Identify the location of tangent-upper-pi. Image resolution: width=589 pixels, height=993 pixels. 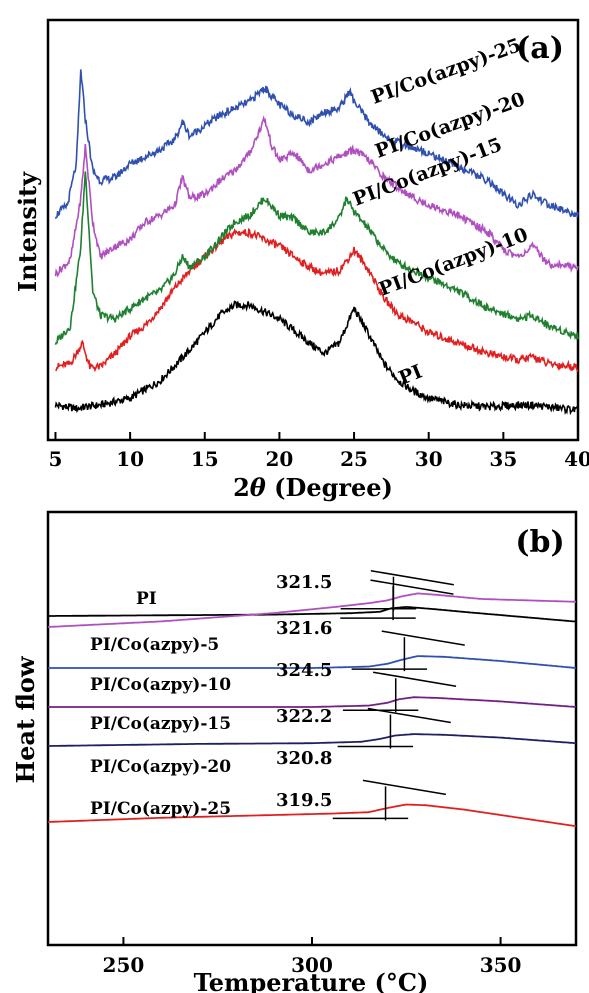
(412, 587).